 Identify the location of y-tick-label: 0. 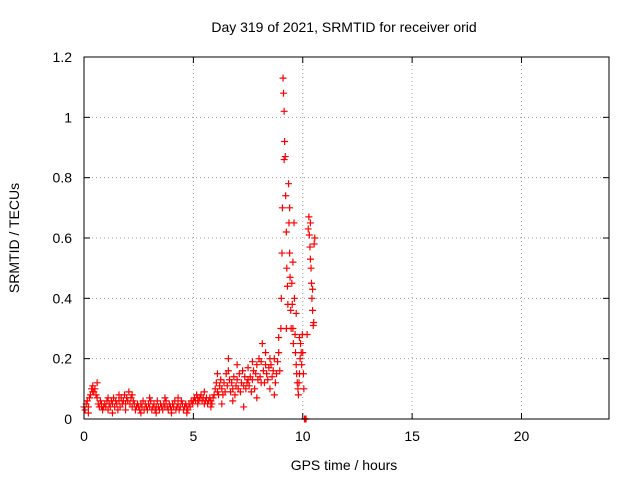
(68, 419).